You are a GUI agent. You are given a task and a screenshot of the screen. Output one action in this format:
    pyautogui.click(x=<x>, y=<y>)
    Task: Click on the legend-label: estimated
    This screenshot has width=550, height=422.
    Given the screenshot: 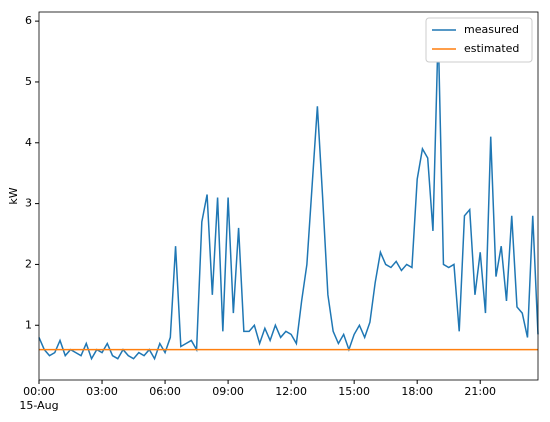 What is the action you would take?
    pyautogui.click(x=491, y=48)
    